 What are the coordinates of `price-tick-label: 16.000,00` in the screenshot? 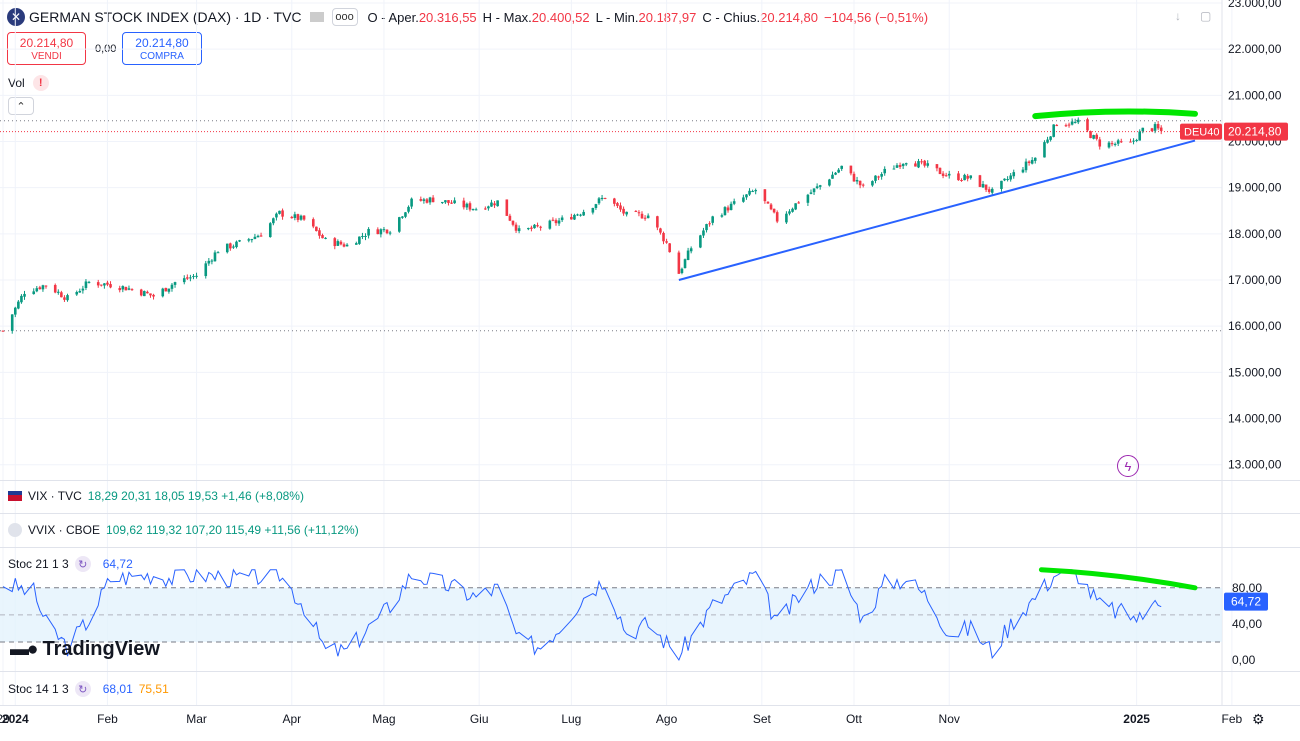 It's located at (1255, 326).